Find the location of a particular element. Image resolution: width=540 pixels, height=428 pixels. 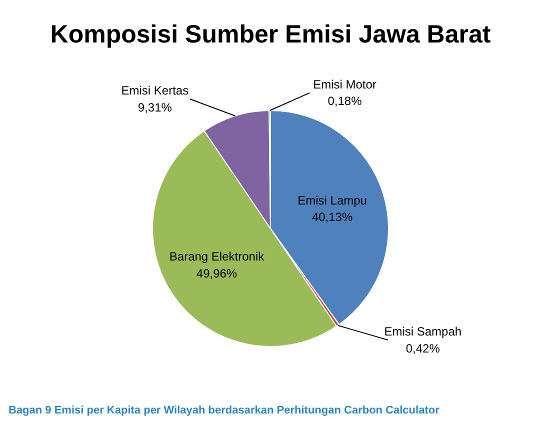

data-label: 0,42% is located at coordinates (423, 348).